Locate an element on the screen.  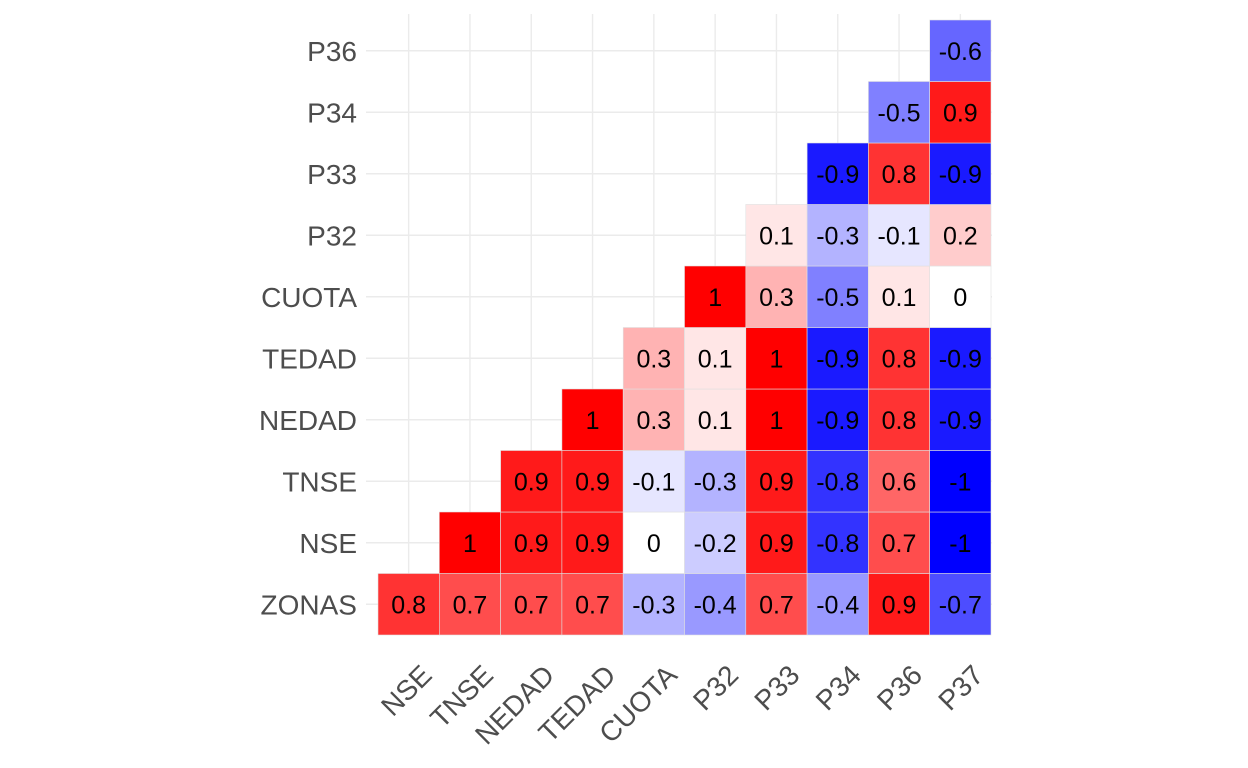
y-tick-label-p32: P32 is located at coordinates (332, 235).